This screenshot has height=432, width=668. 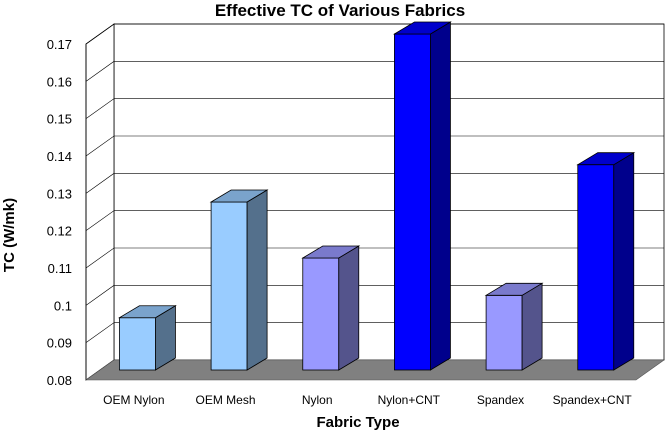 What do you see at coordinates (59, 343) in the screenshot?
I see `y-tick-label: 0.09` at bounding box center [59, 343].